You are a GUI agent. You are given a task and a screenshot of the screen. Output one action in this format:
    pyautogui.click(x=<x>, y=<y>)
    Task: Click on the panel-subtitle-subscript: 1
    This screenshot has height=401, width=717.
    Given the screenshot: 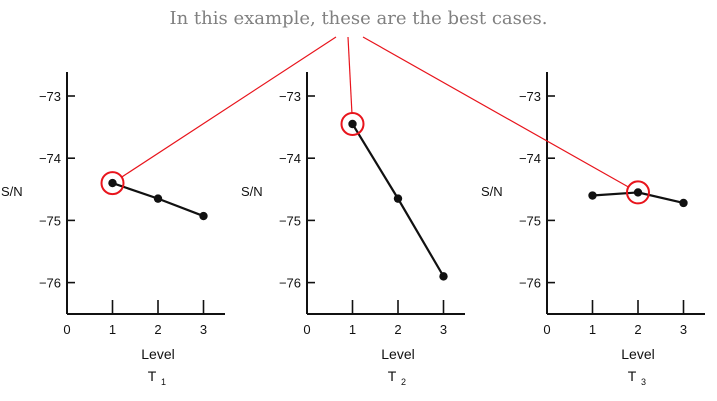 What is the action you would take?
    pyautogui.click(x=163, y=382)
    